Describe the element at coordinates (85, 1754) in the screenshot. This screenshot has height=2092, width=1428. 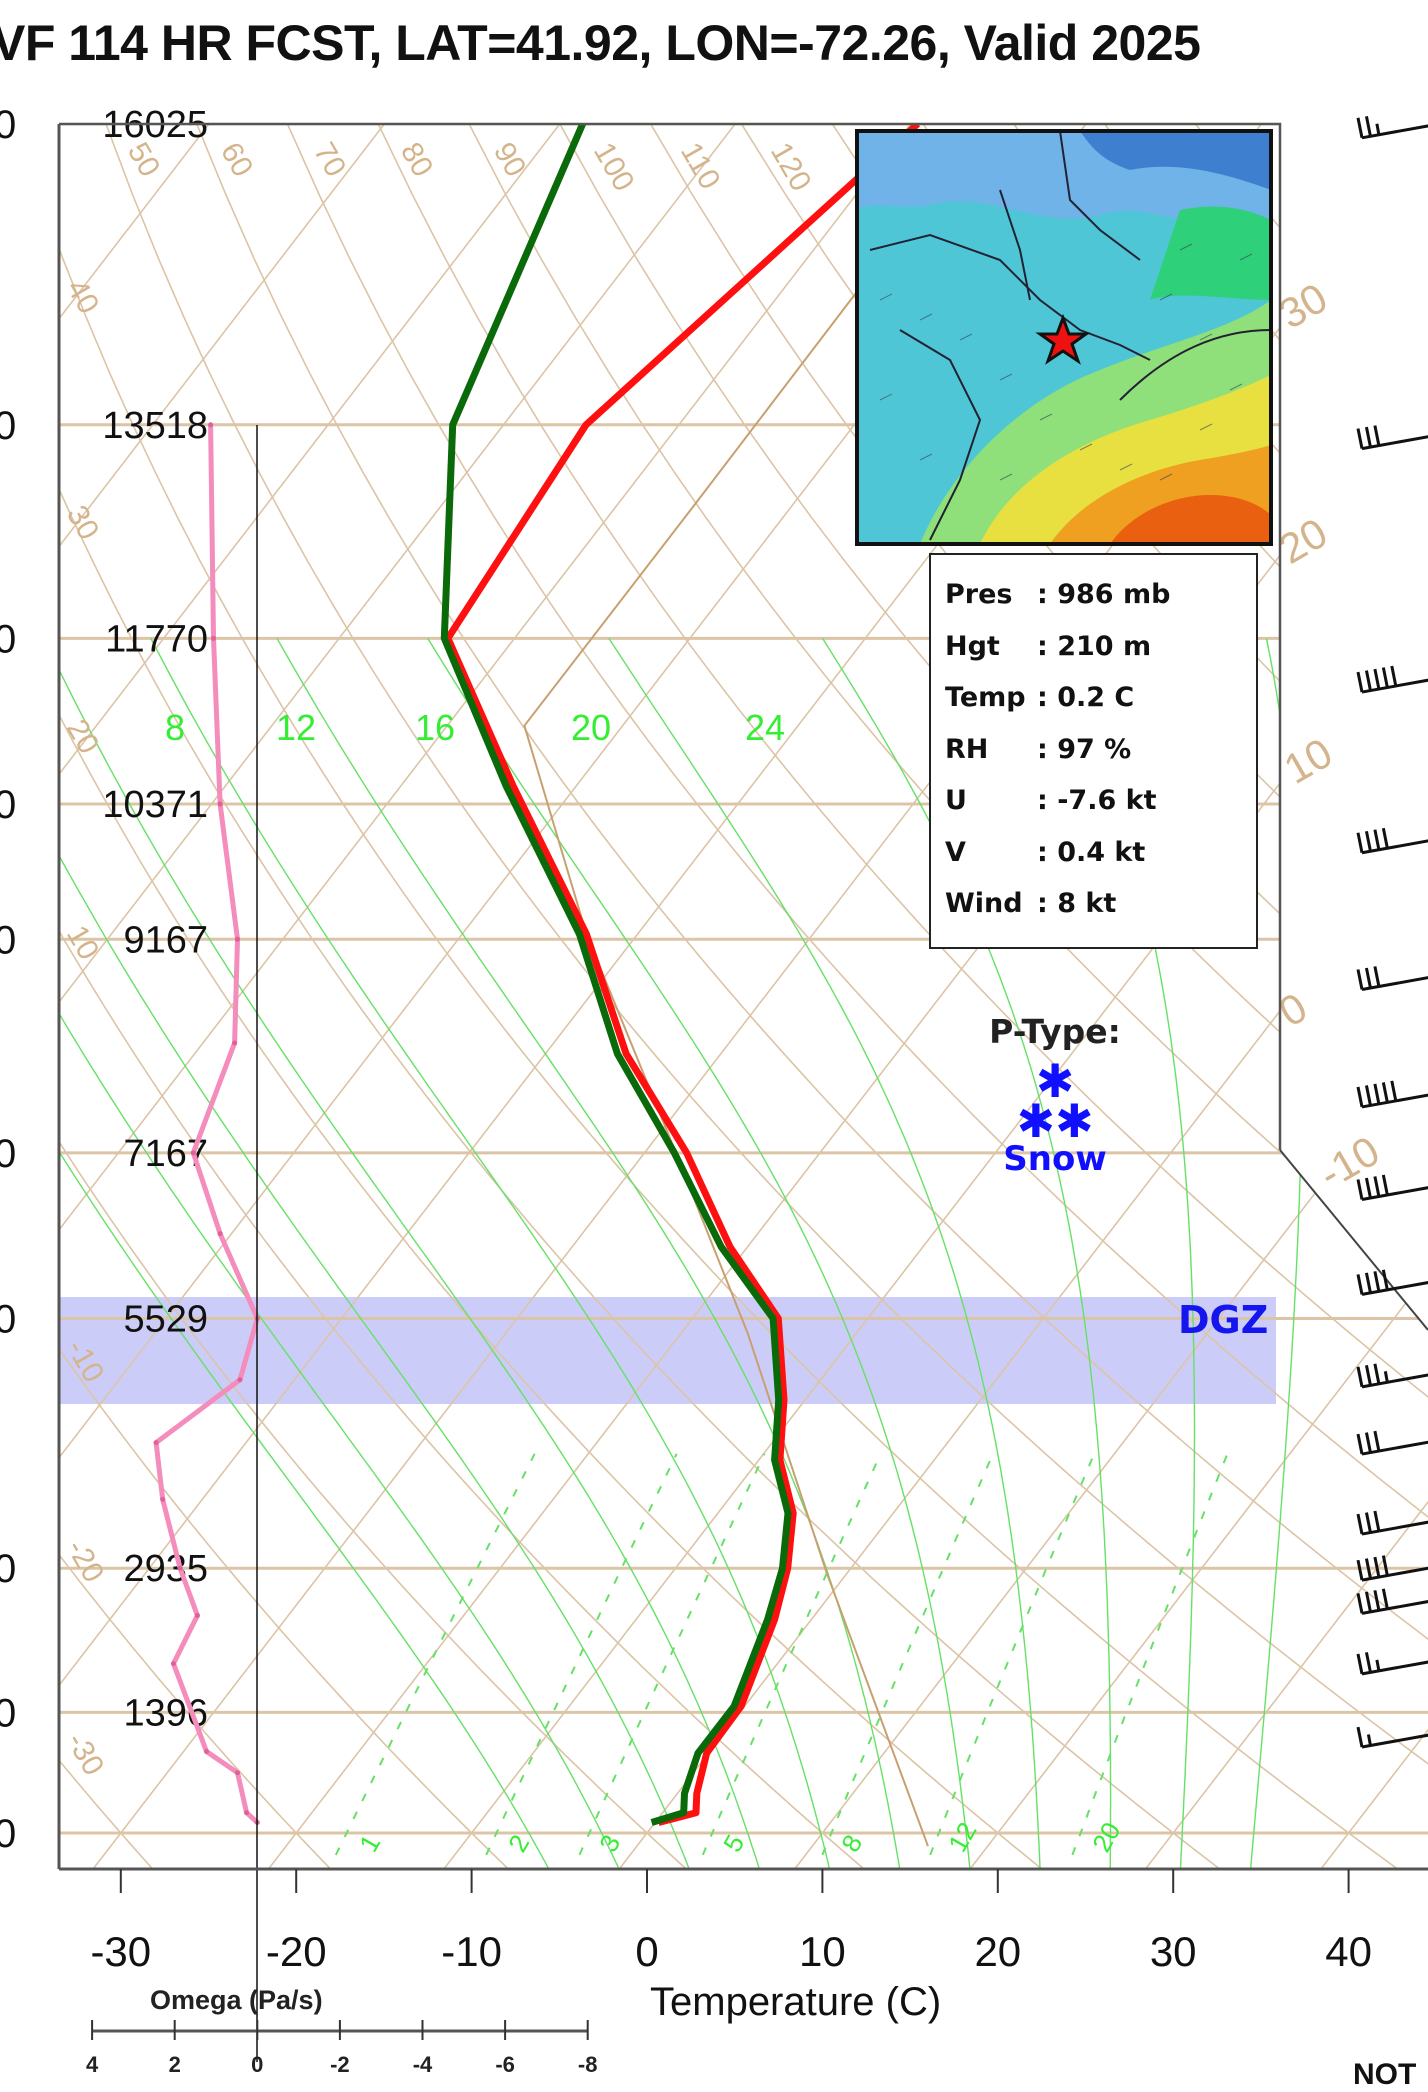
I see `theta-label: -30` at that location.